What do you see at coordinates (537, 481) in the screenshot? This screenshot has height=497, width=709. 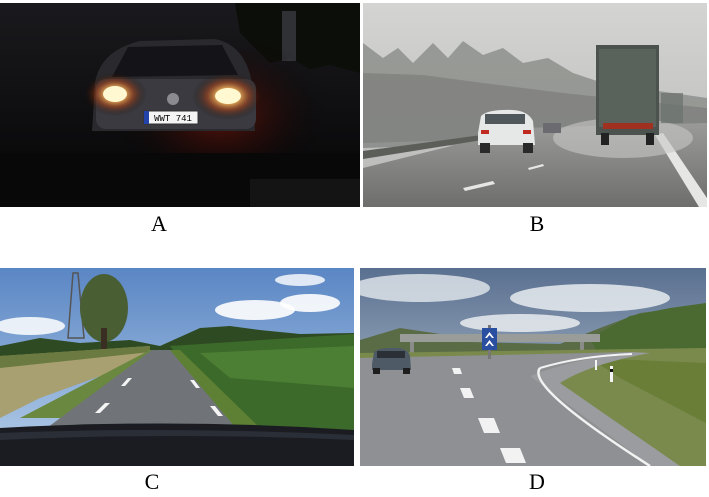 I see `panel-label-d: D` at bounding box center [537, 481].